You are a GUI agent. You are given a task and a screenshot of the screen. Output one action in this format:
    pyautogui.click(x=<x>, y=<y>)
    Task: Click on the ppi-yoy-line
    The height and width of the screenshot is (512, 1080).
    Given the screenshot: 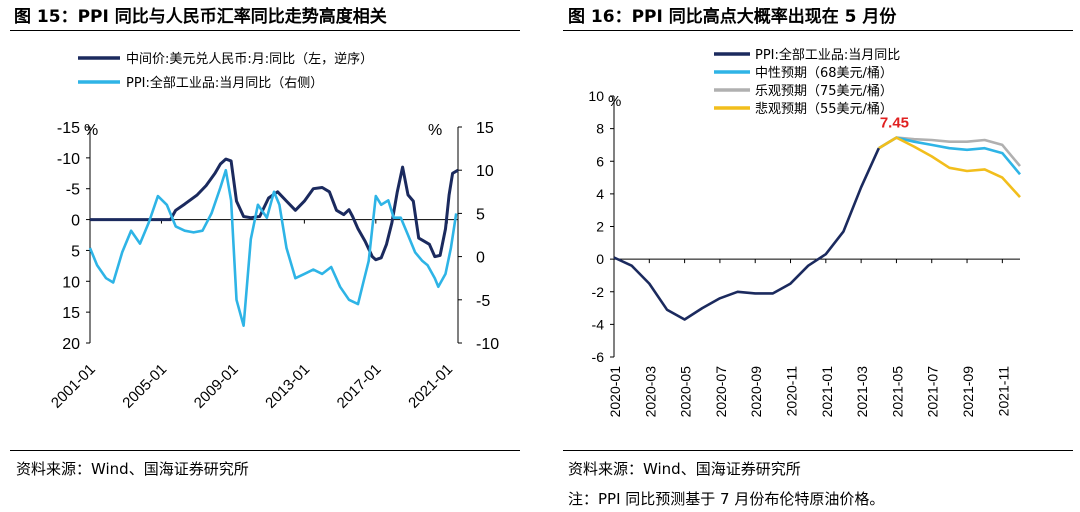 What is the action you would take?
    pyautogui.click(x=273, y=248)
    